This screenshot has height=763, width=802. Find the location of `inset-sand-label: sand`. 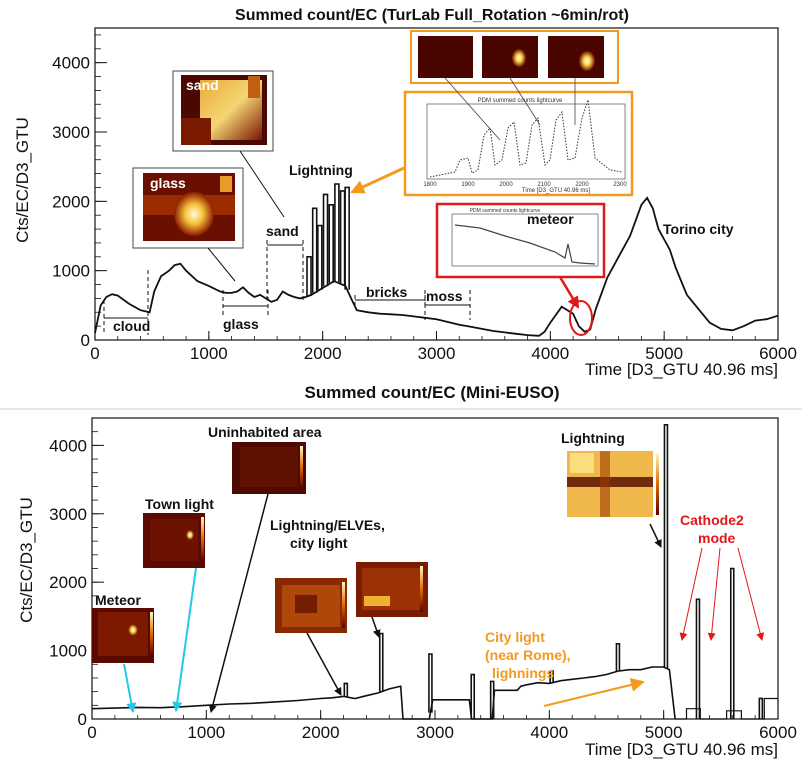

inset-sand-label: sand is located at coordinates (202, 85).